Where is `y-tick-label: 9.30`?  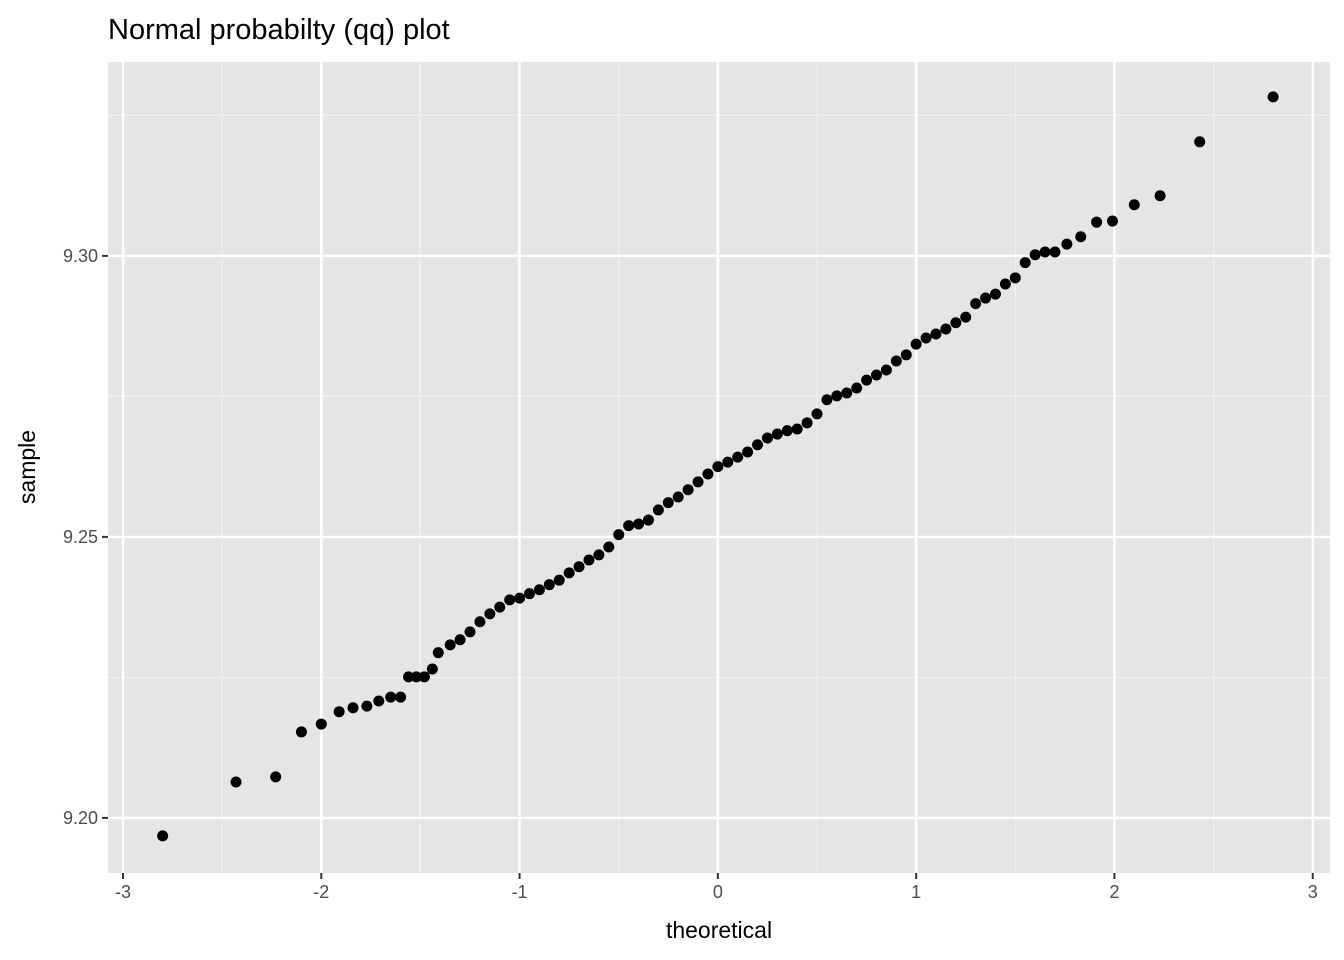 y-tick-label: 9.30 is located at coordinates (80, 256).